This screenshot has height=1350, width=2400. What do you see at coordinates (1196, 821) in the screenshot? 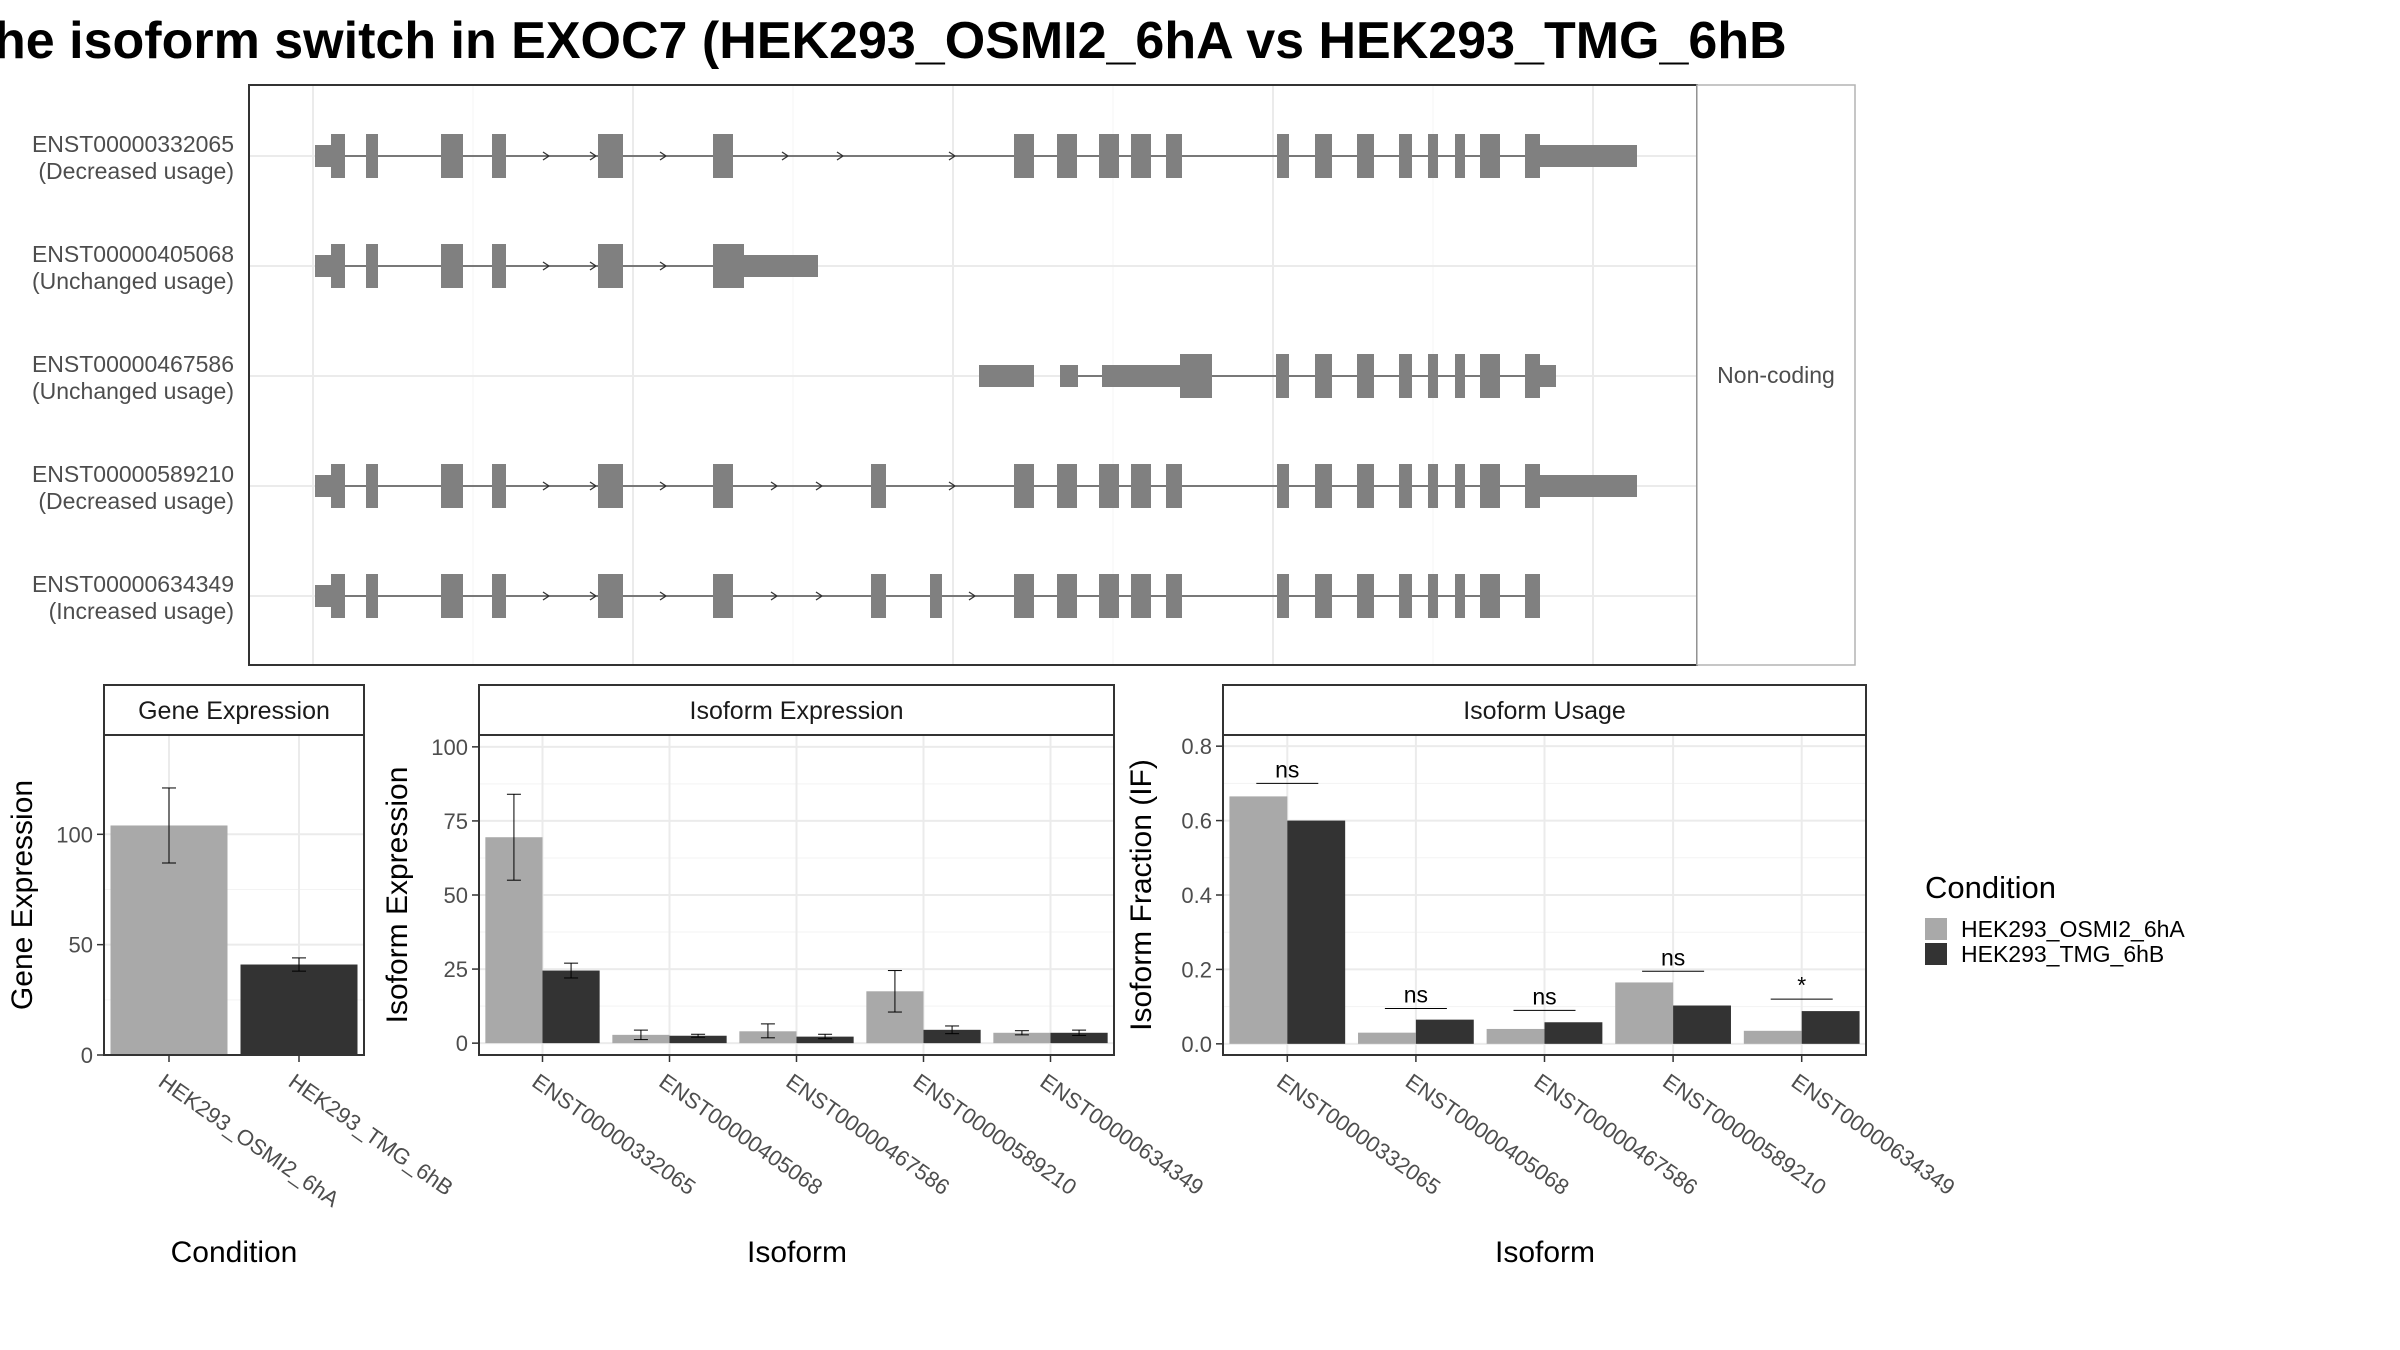
I see `y-tick-label: 0.6` at bounding box center [1196, 821].